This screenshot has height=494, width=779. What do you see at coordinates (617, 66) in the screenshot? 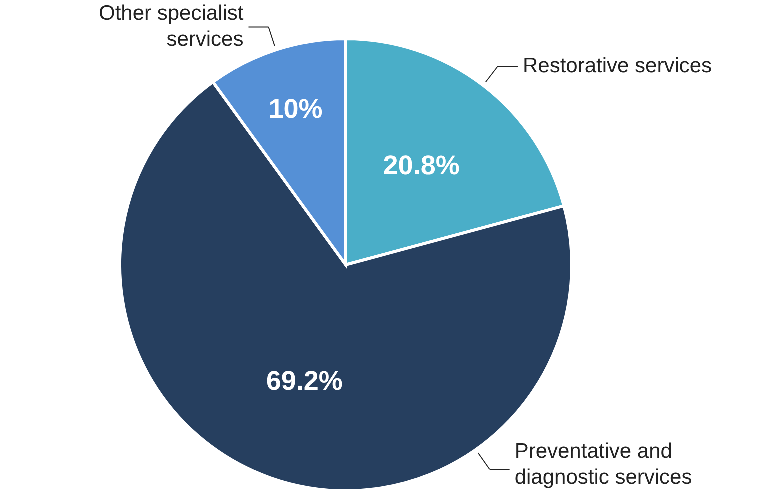
I see `slice-label: Restorative services` at bounding box center [617, 66].